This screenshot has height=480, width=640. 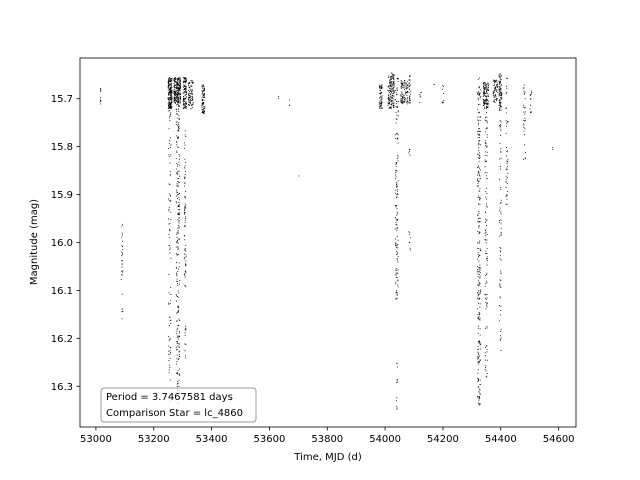 What do you see at coordinates (327, 439) in the screenshot?
I see `x-tick-label: 53800` at bounding box center [327, 439].